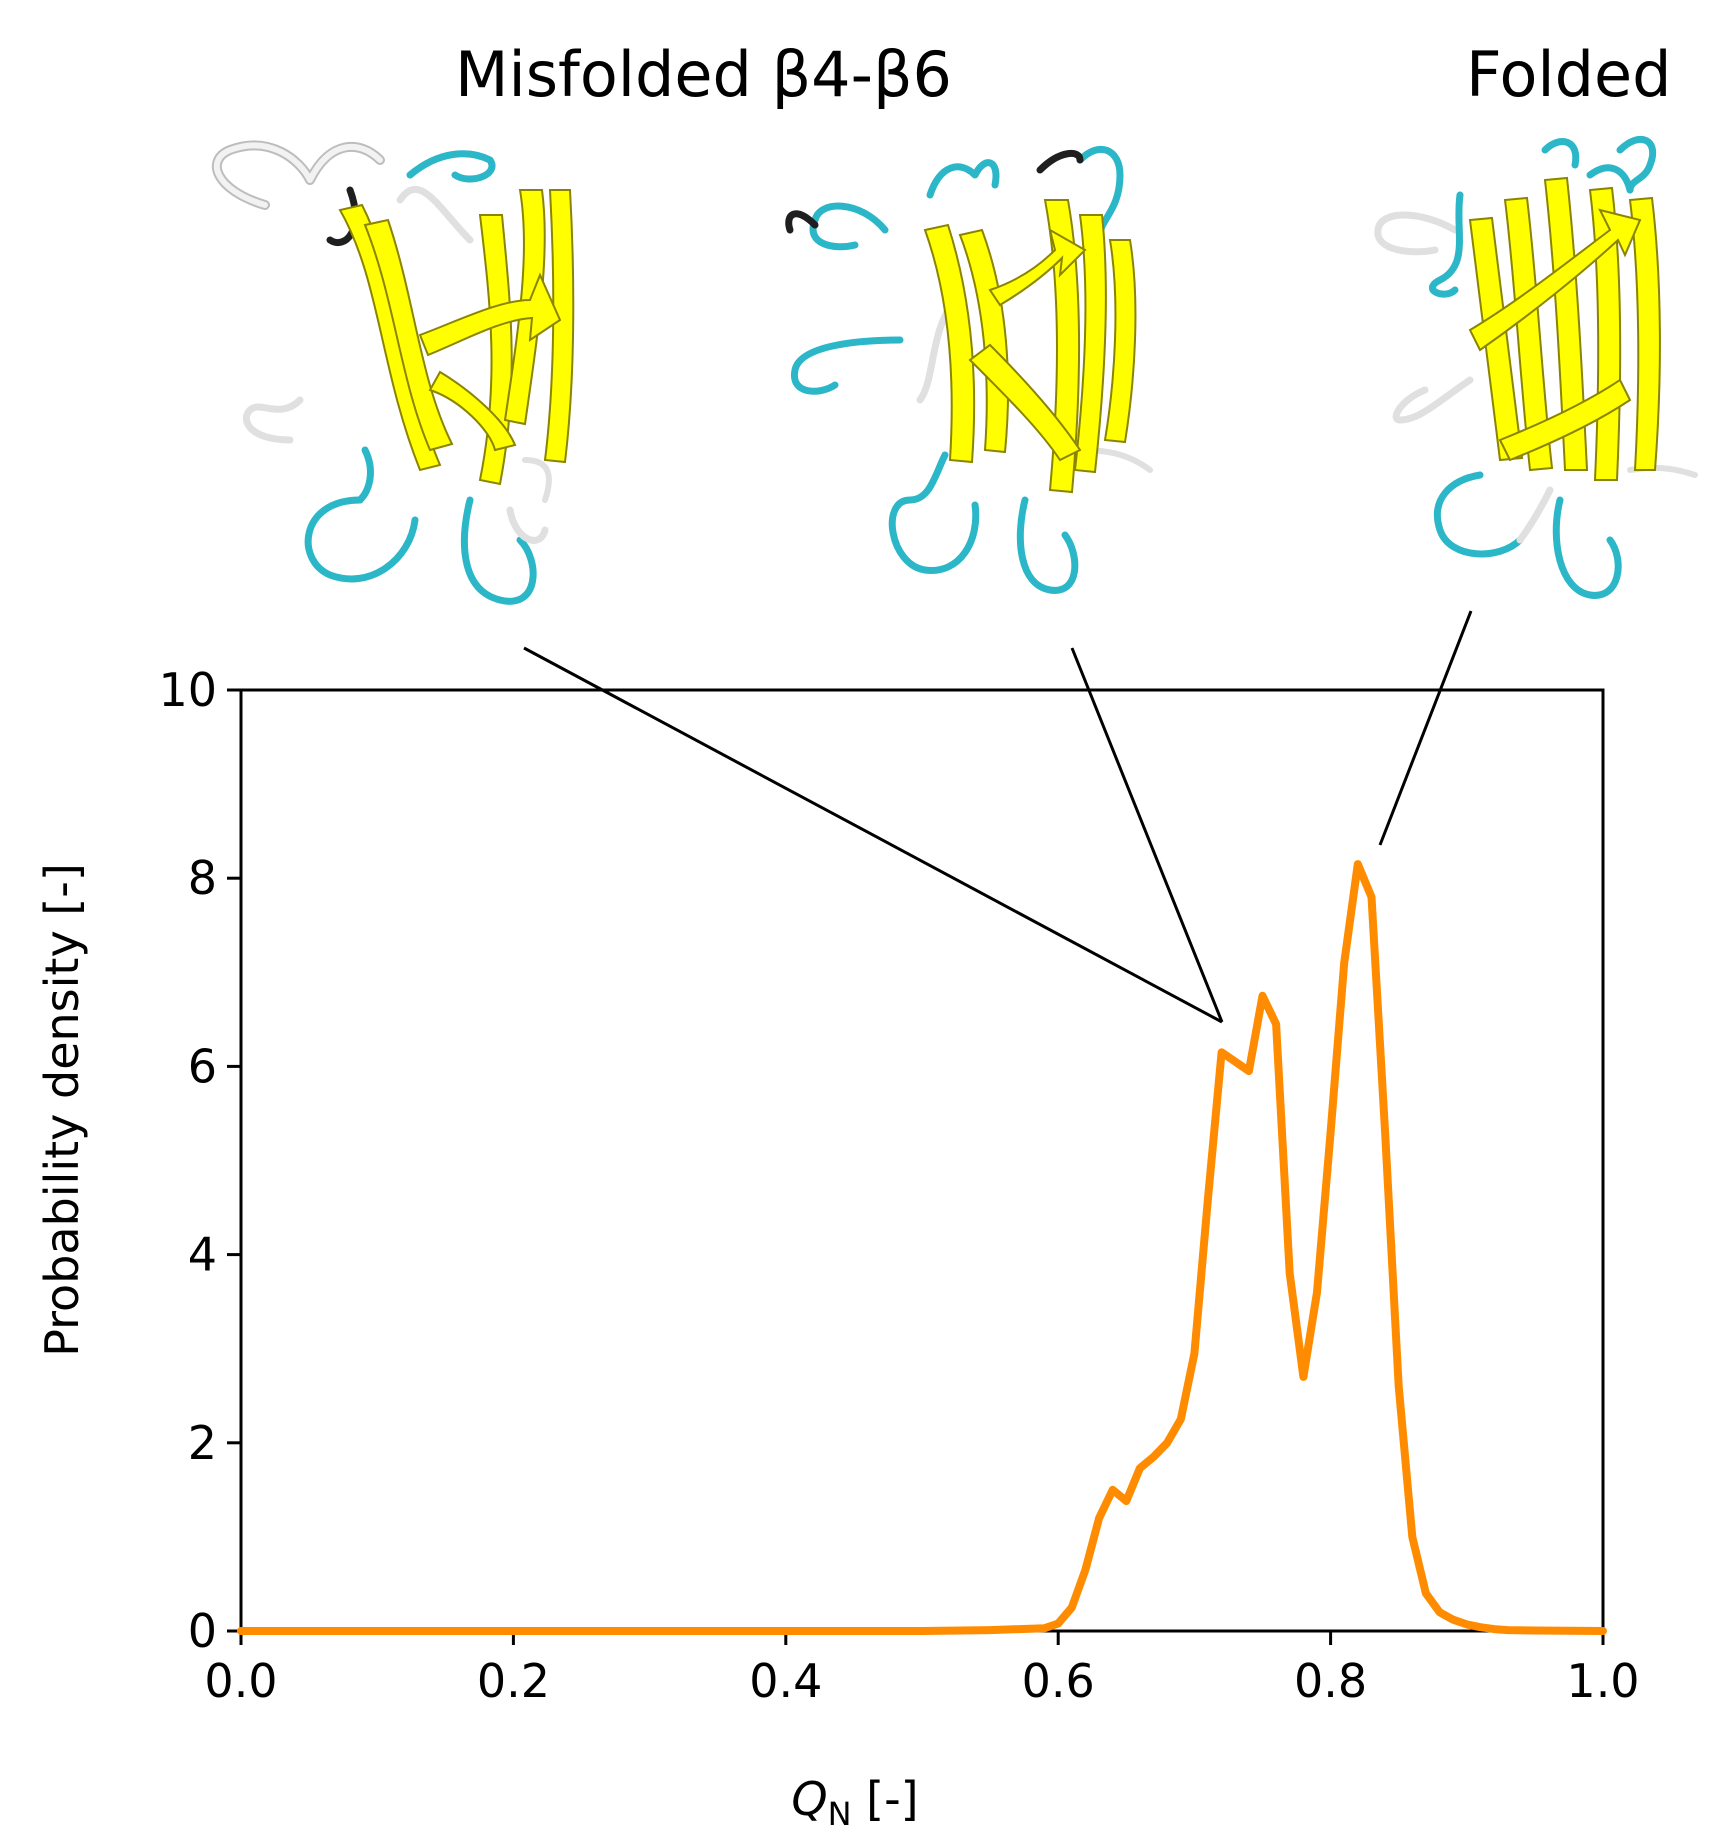 The width and height of the screenshot is (1710, 1841). Describe the element at coordinates (202, 1255) in the screenshot. I see `y-tick-label: 4` at that location.